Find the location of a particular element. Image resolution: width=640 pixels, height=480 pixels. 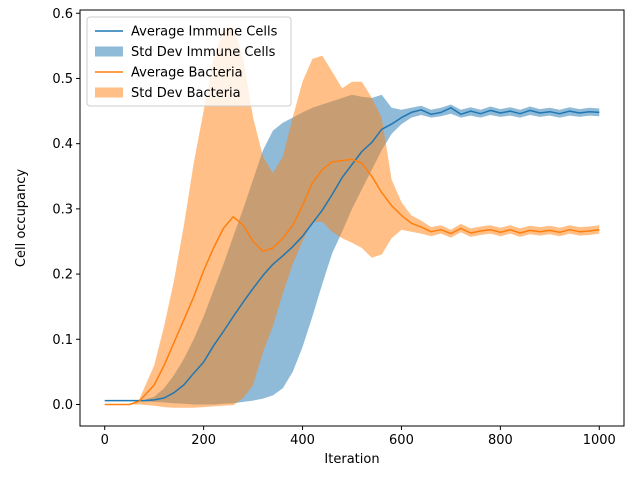

legend-label-std-dev-immune-cells: Std Dev Immune Cells is located at coordinates (203, 52).